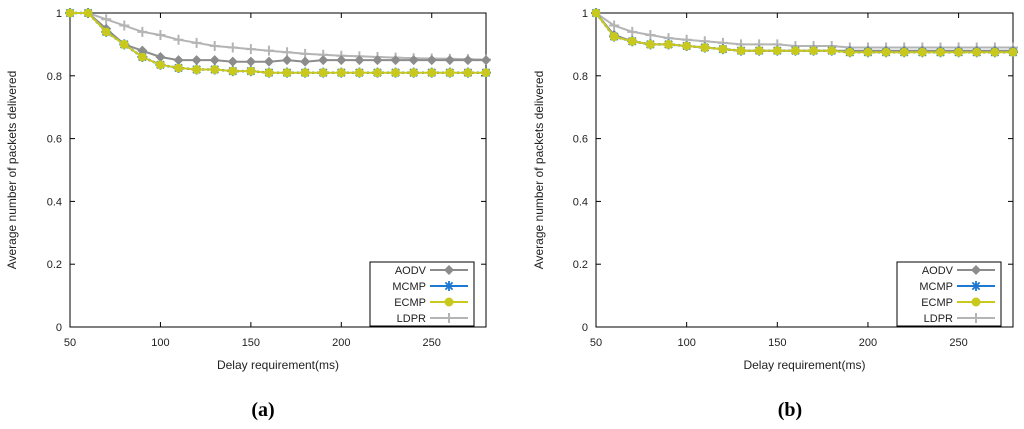  Describe the element at coordinates (432, 343) in the screenshot. I see `x-tick-label: 250` at that location.